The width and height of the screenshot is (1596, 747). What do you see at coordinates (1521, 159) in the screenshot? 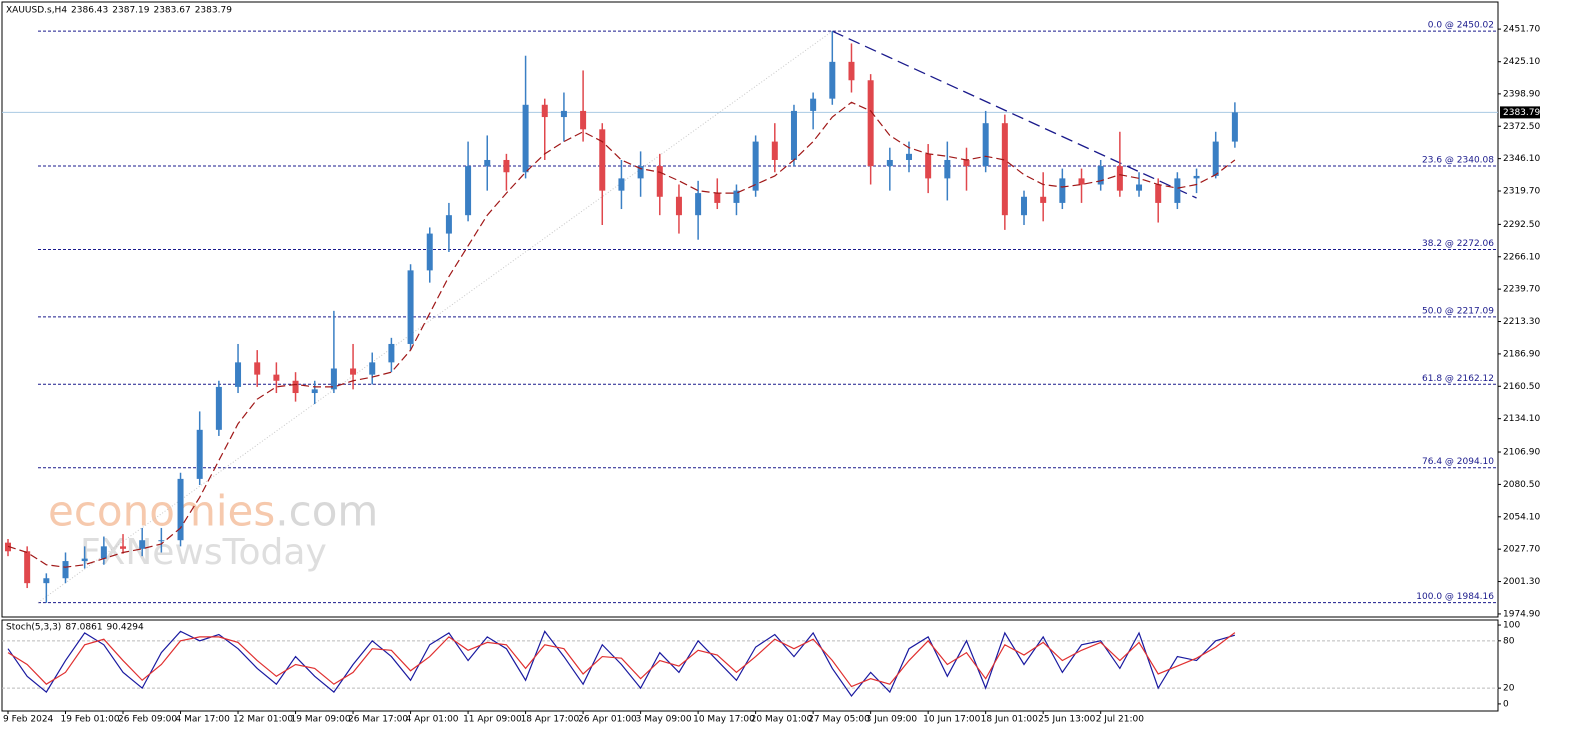
I see `y-tick-label: 2346.10` at bounding box center [1521, 159].